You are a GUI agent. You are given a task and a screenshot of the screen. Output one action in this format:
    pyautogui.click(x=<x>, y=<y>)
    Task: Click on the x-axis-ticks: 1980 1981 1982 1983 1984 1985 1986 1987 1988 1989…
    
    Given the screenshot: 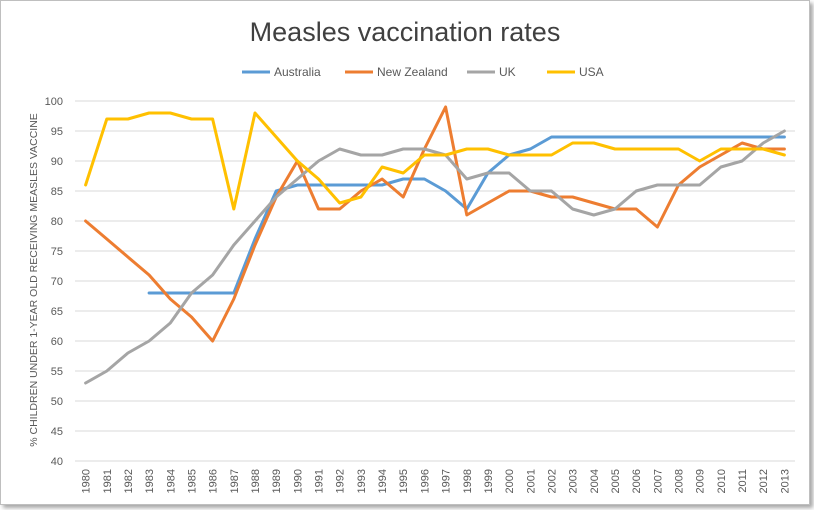 What is the action you would take?
    pyautogui.click(x=436, y=481)
    